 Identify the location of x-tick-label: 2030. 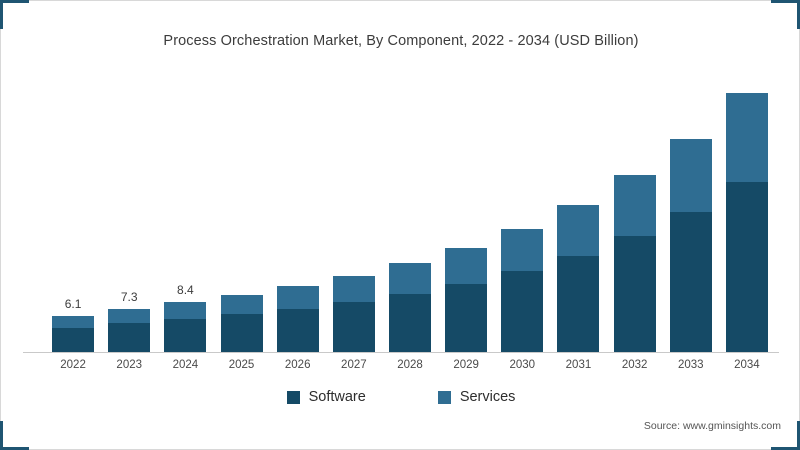
(522, 365).